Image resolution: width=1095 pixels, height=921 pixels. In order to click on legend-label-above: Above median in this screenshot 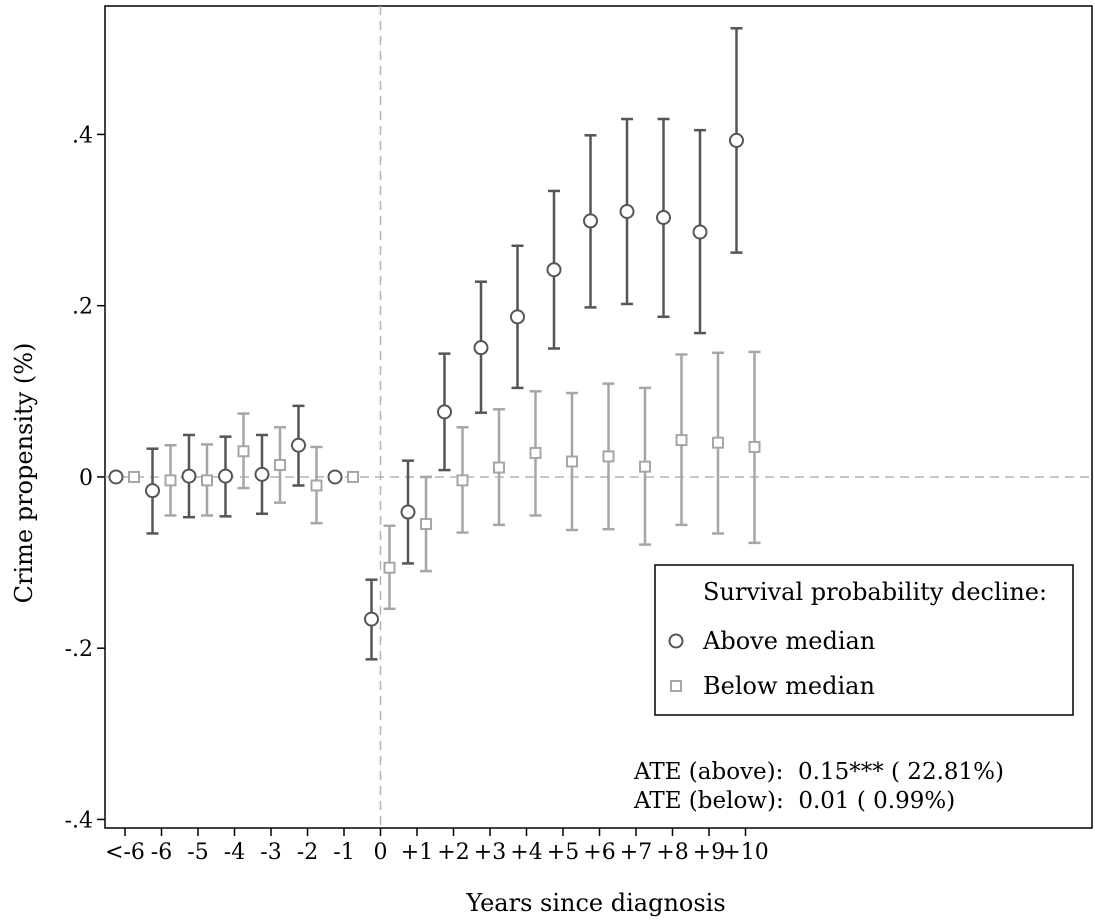, I will do `click(788, 641)`.